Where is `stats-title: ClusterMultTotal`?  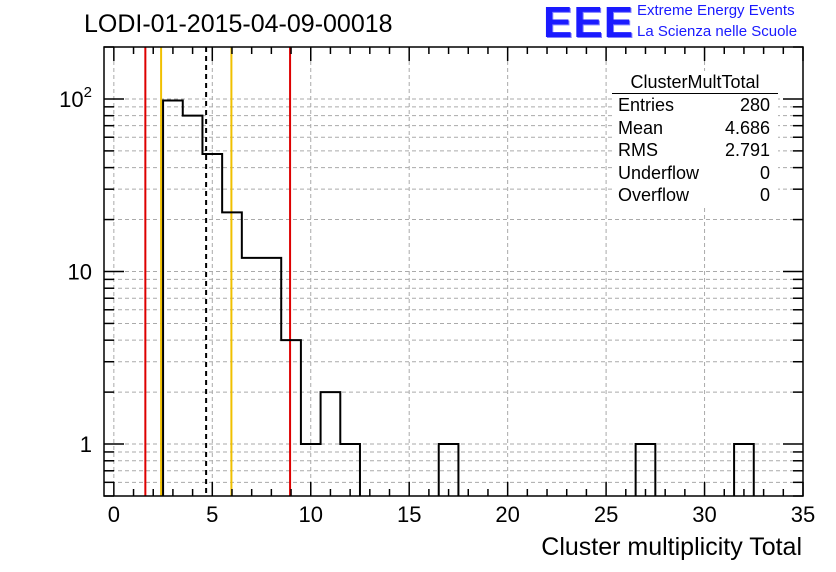 stats-title: ClusterMultTotal is located at coordinates (695, 82).